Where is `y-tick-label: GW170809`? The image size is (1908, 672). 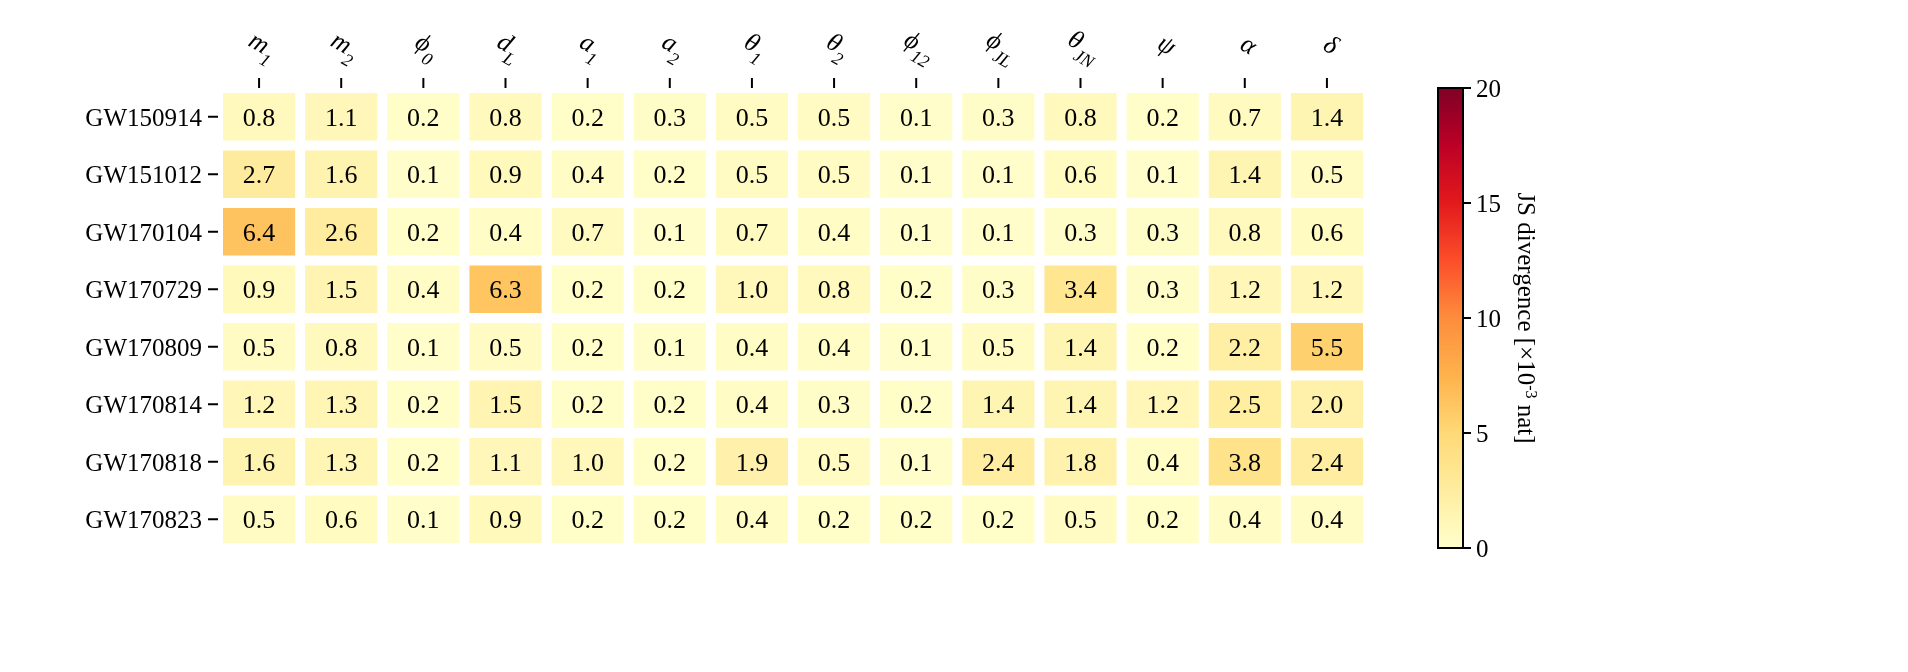
y-tick-label: GW170809 is located at coordinates (143, 347).